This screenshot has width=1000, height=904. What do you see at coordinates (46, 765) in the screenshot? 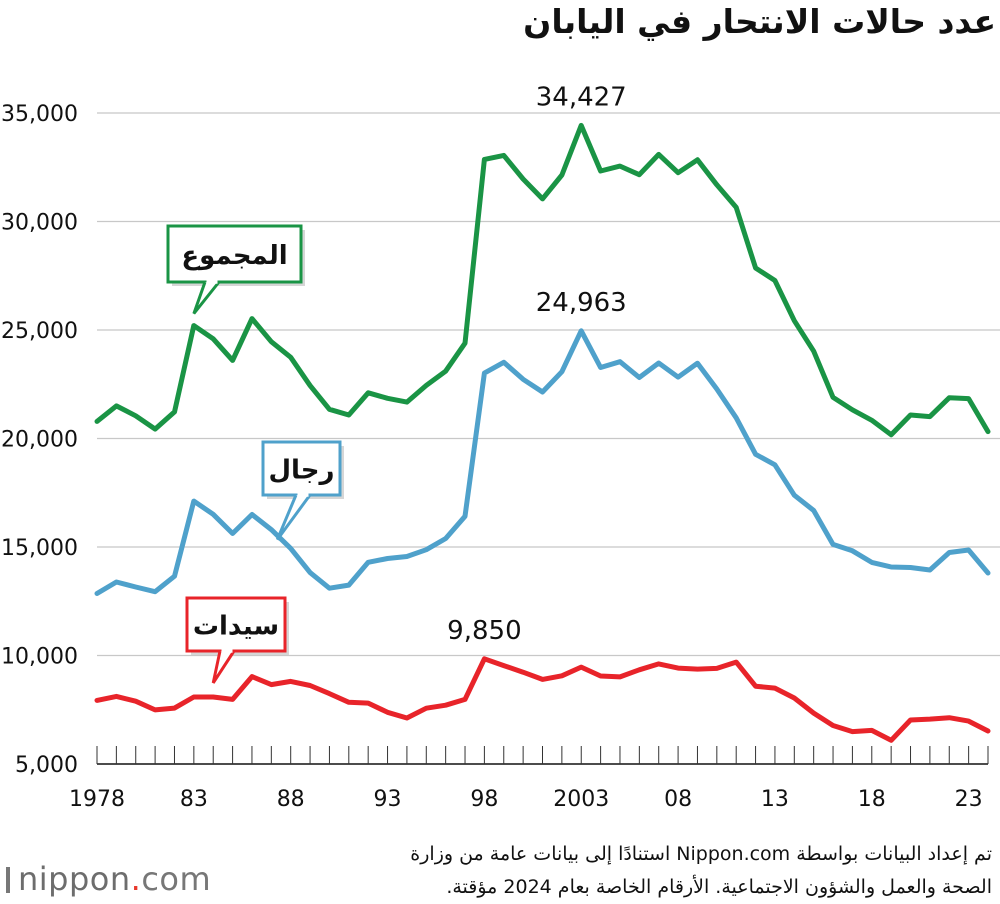
I see `y-tick-label: 5,000` at bounding box center [46, 765].